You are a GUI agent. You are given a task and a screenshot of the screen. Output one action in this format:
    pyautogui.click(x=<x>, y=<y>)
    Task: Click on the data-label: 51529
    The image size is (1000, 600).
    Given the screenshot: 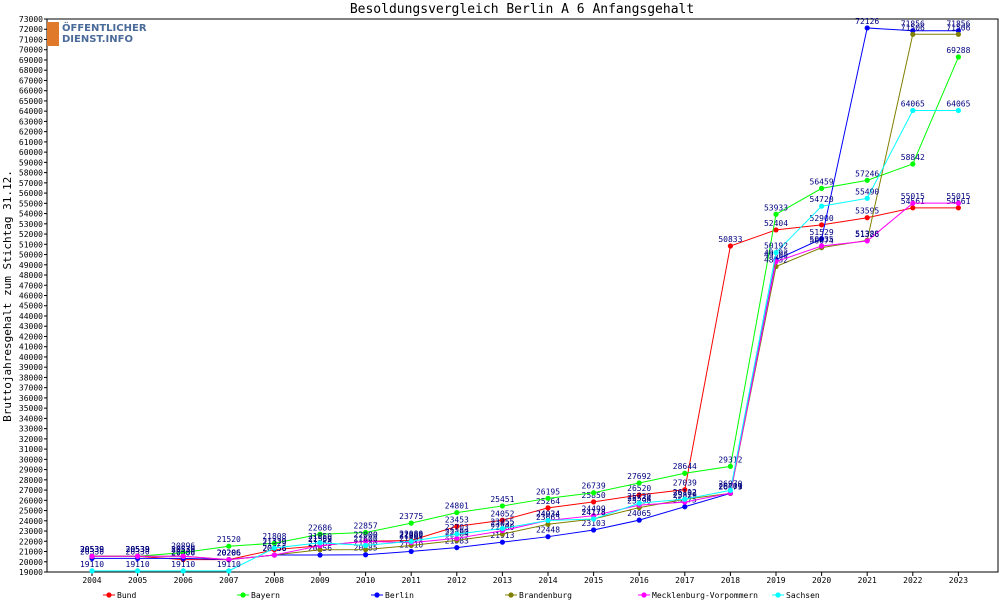 What is the action you would take?
    pyautogui.click(x=822, y=232)
    